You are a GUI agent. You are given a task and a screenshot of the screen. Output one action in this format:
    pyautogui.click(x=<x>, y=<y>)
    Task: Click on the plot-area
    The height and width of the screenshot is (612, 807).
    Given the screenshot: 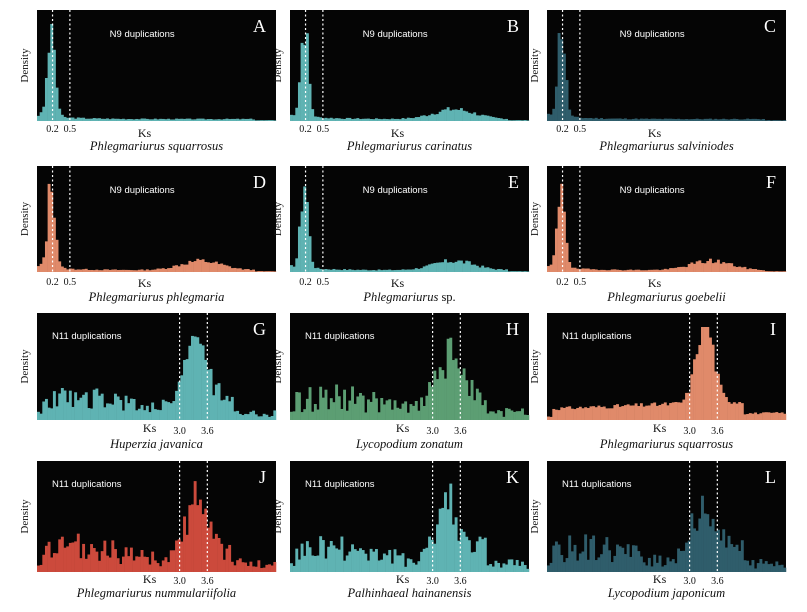 What is the action you would take?
    pyautogui.click(x=666, y=366)
    